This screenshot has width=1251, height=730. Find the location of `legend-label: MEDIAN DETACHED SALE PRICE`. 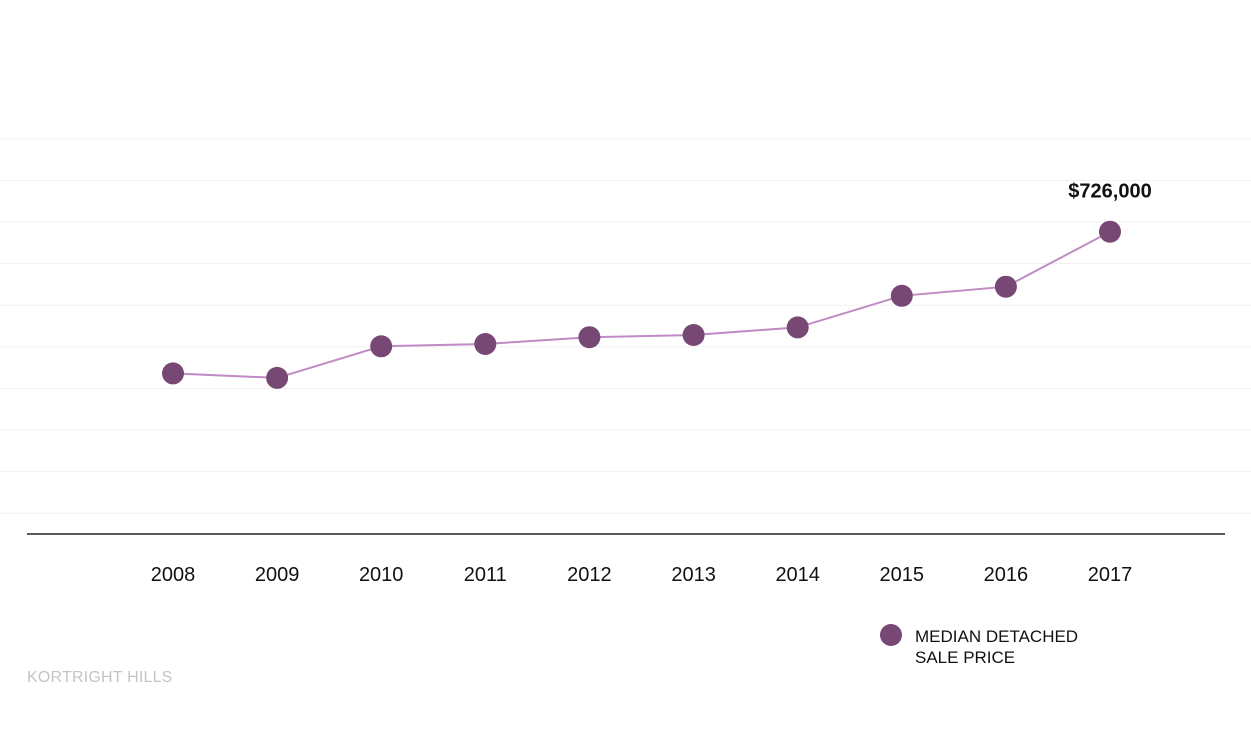

legend-label: MEDIAN DETACHED SALE PRICE is located at coordinates (997, 647).